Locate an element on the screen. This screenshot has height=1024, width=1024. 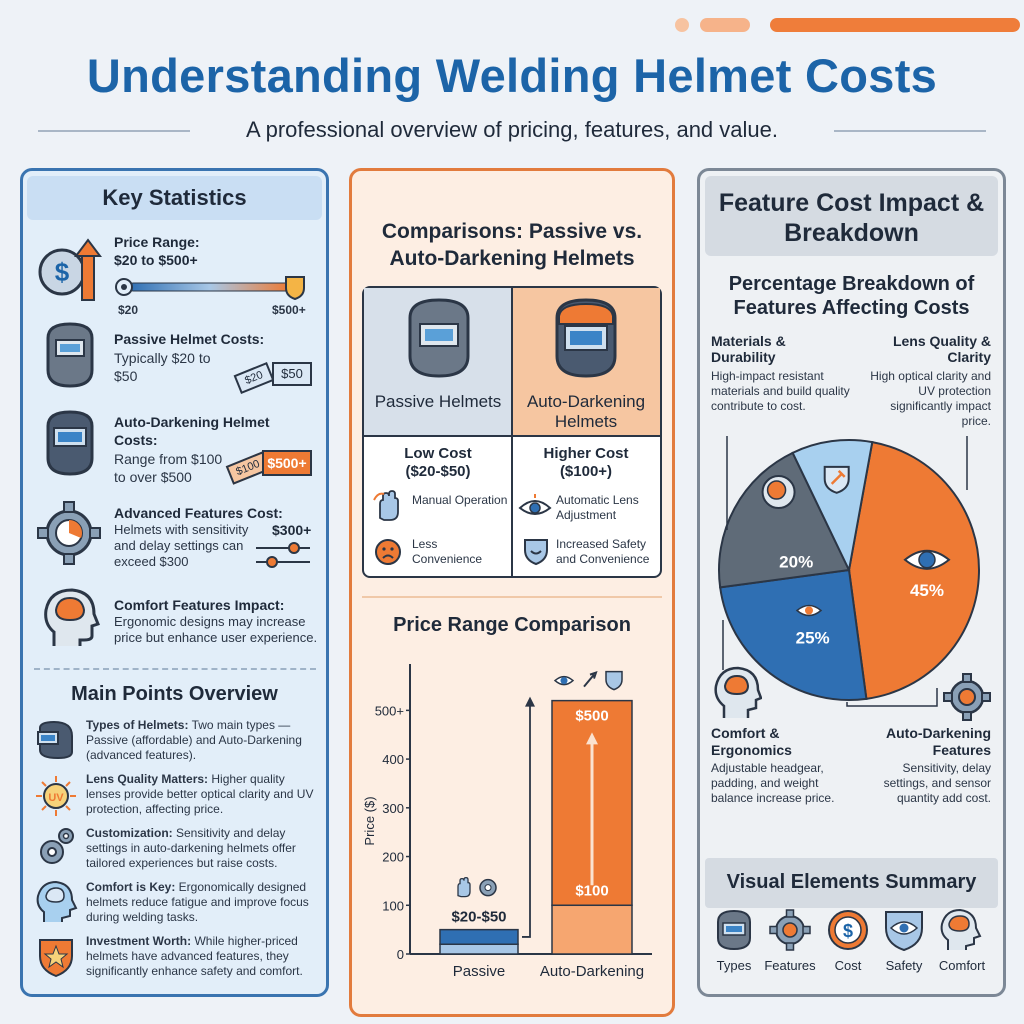
passive-feature-1: Manual Operation is located at coordinates (460, 500).